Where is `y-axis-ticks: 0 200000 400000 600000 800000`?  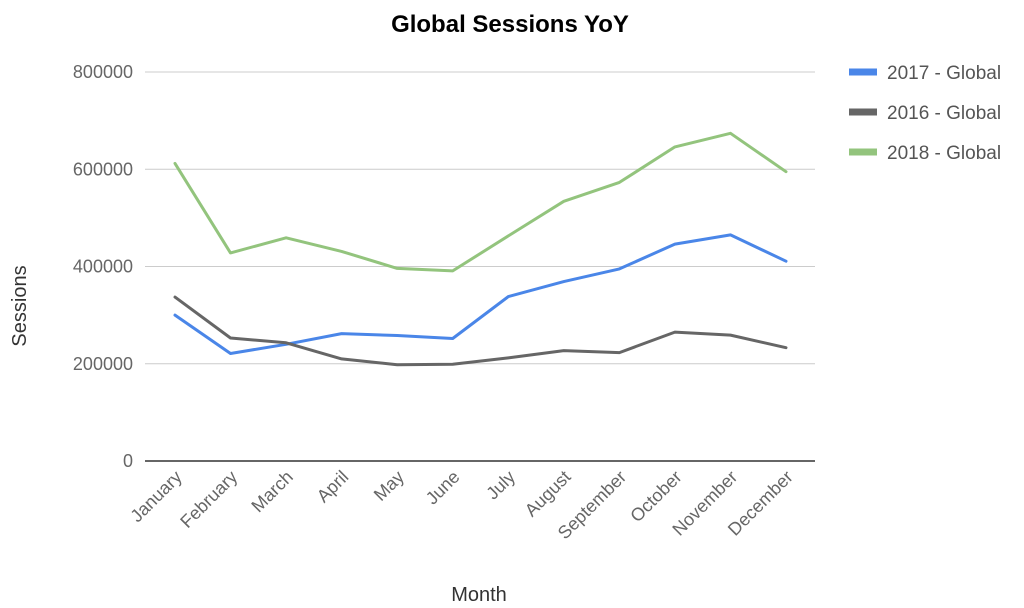 y-axis-ticks: 0 200000 400000 600000 800000 is located at coordinates (103, 266).